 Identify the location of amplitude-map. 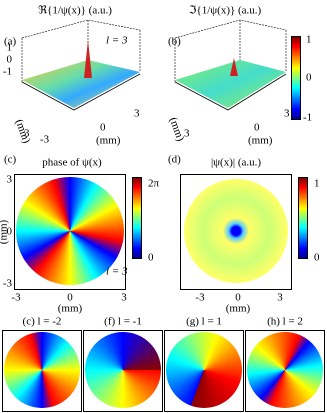
(236, 231).